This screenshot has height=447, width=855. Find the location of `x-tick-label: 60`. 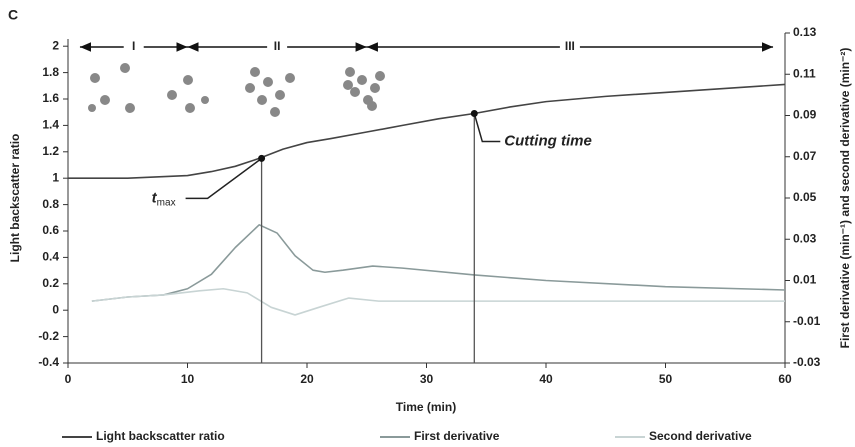

x-tick-label: 60 is located at coordinates (785, 379).